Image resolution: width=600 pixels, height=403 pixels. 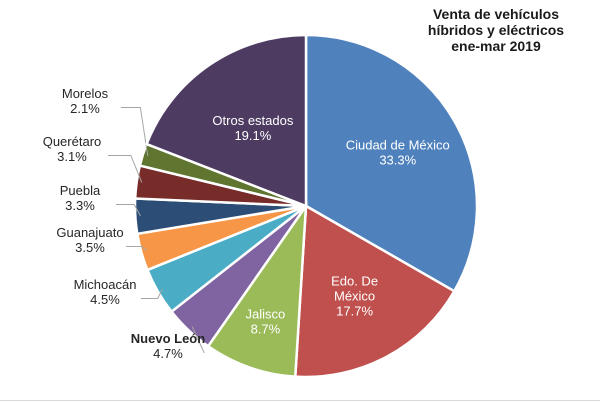 What do you see at coordinates (152, 293) in the screenshot?
I see `leader-line-michoacan` at bounding box center [152, 293].